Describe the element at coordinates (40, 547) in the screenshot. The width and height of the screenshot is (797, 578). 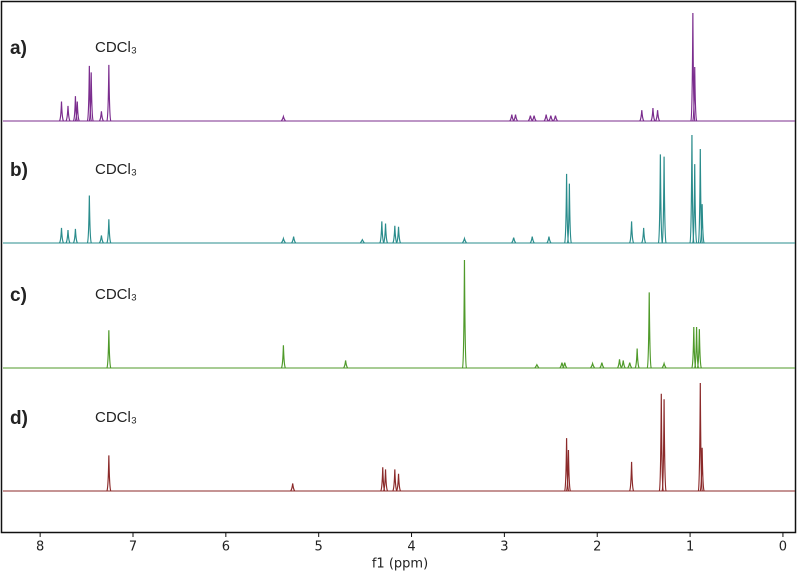
I see `x-tick-label: 8` at that location.